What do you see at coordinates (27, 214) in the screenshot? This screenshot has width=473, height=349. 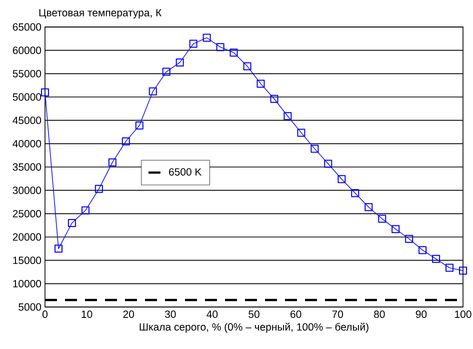 I see `y-tick-label: 25000` at bounding box center [27, 214].